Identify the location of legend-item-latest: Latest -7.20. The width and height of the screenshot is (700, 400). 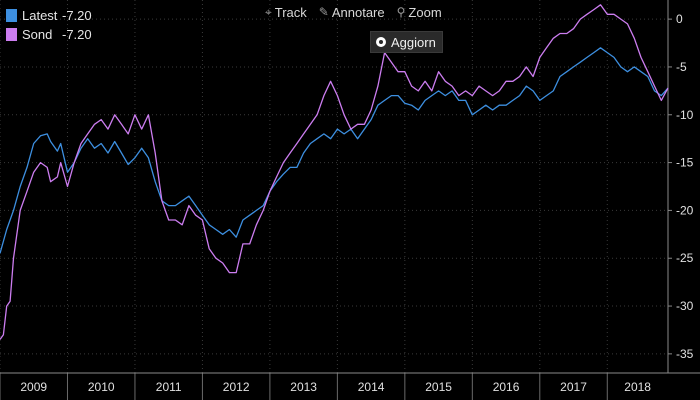
(49, 15).